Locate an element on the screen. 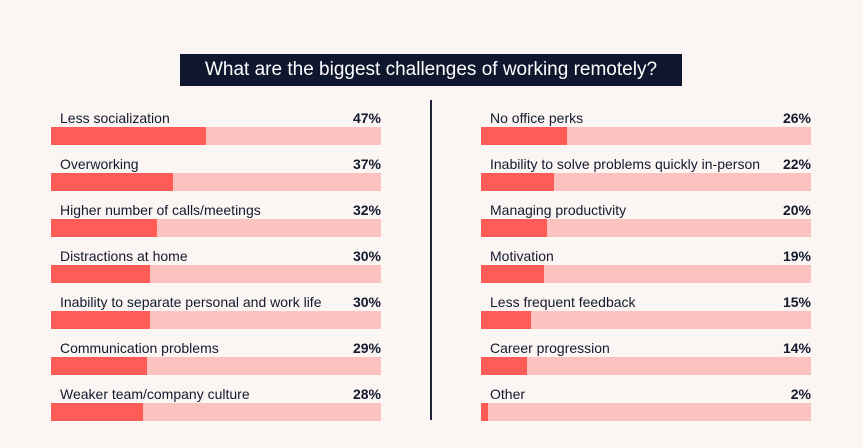  bar-row: Motivation 19% is located at coordinates (646, 269).